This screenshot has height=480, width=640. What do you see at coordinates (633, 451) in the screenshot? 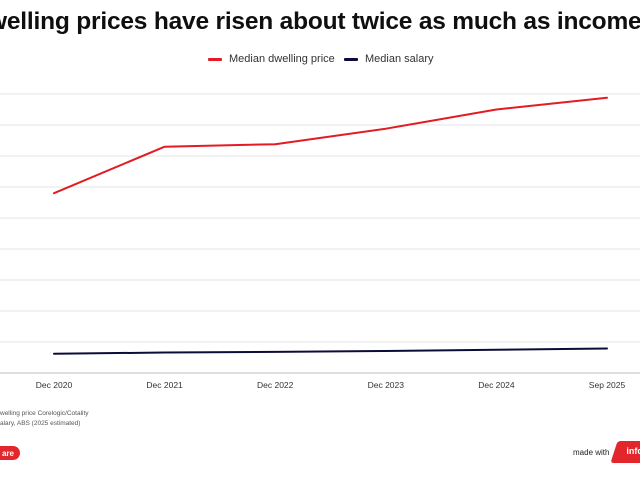
I see `brand-text: info` at bounding box center [633, 451].